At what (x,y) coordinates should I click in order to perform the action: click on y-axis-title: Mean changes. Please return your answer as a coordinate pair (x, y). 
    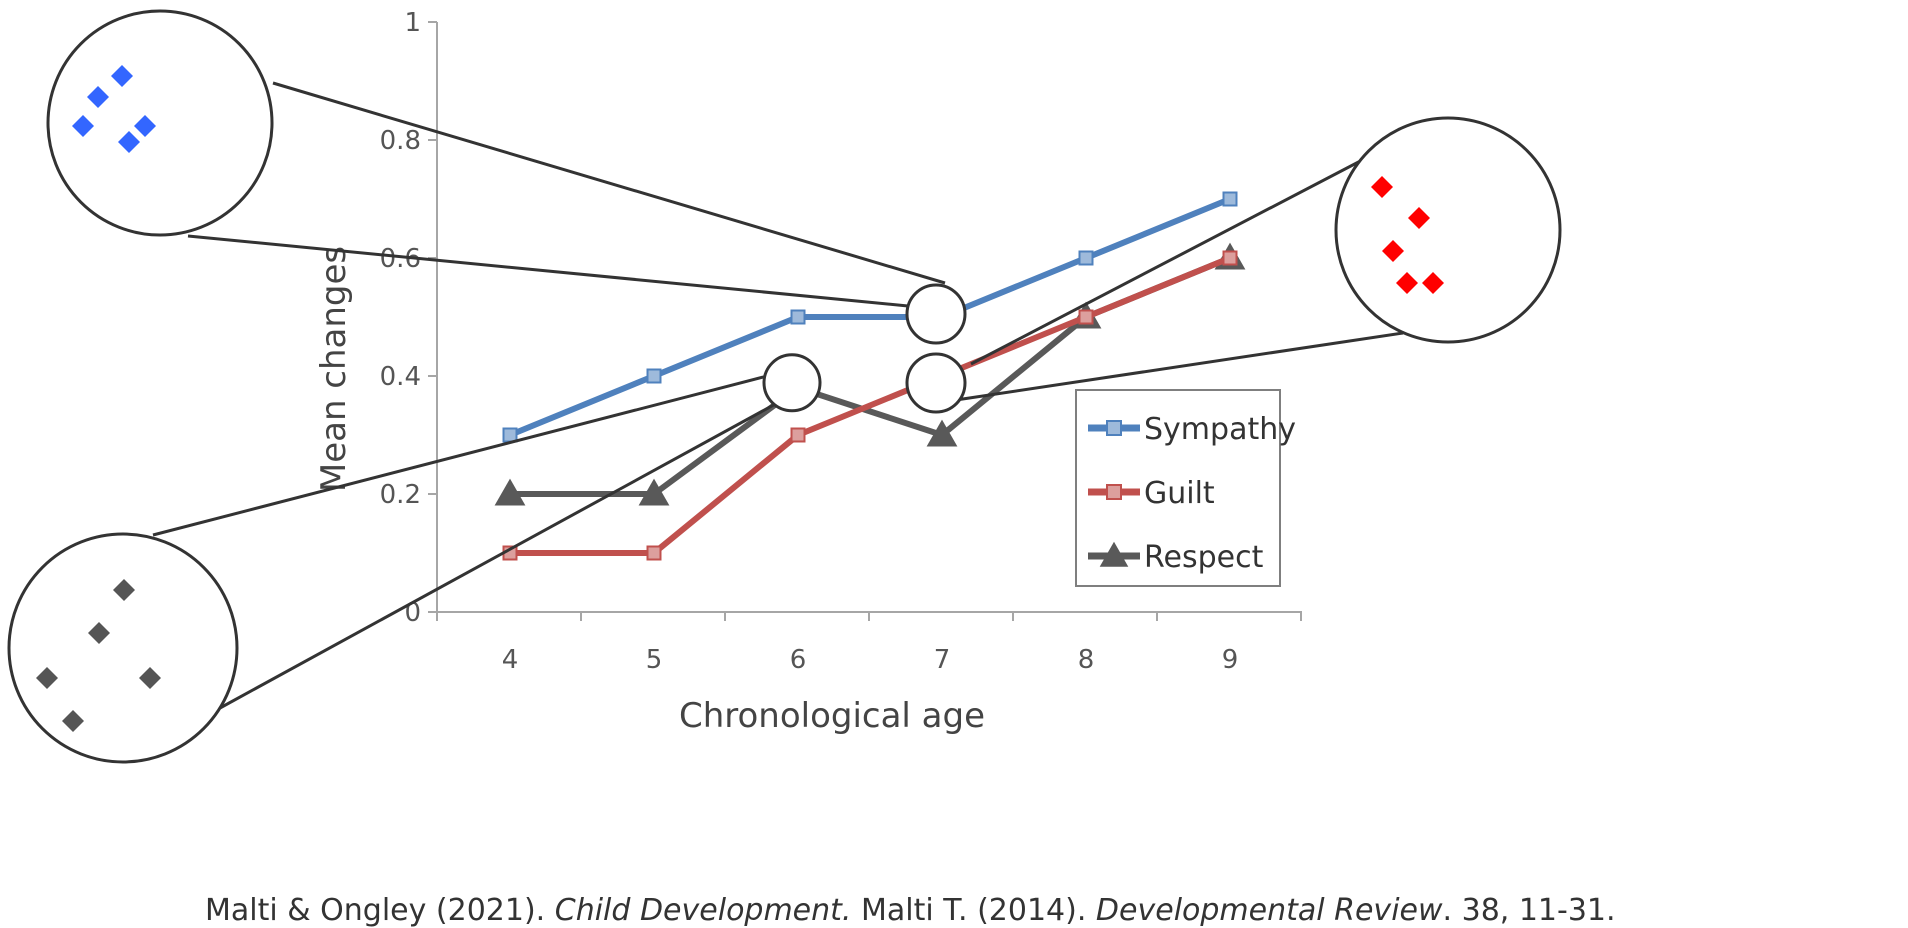
    Looking at the image, I should click on (334, 369).